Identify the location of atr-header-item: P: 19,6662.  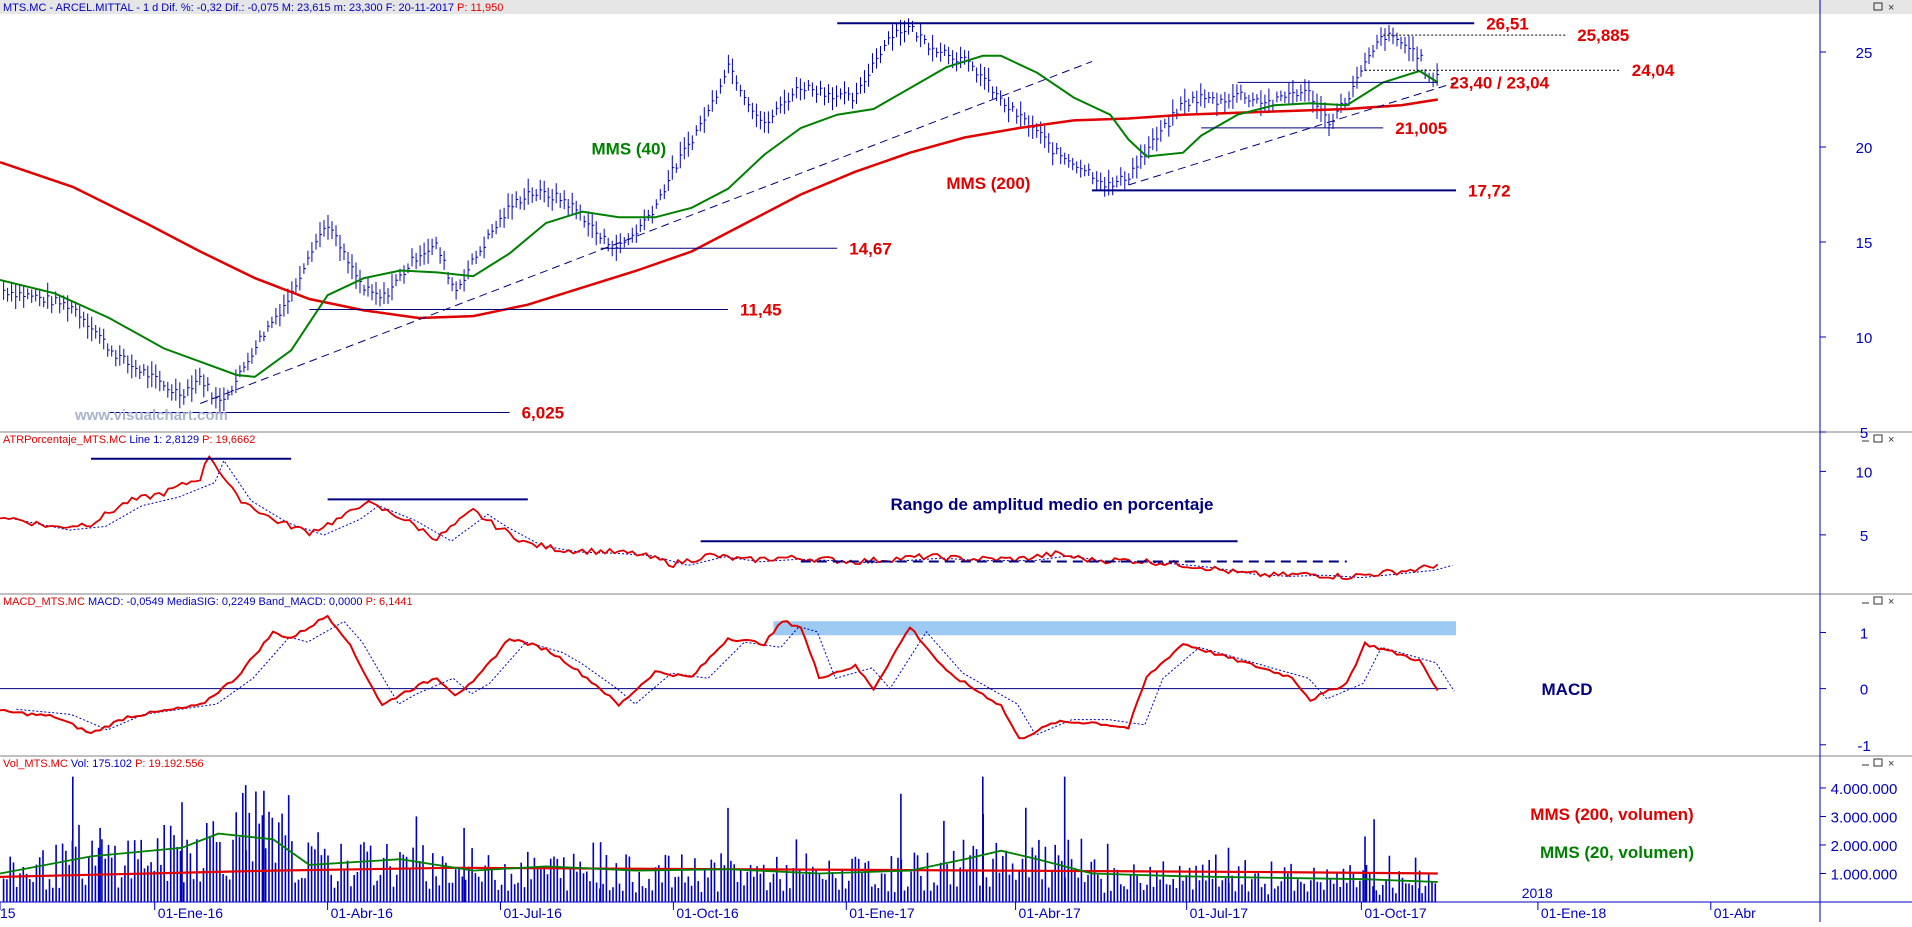
(227, 440).